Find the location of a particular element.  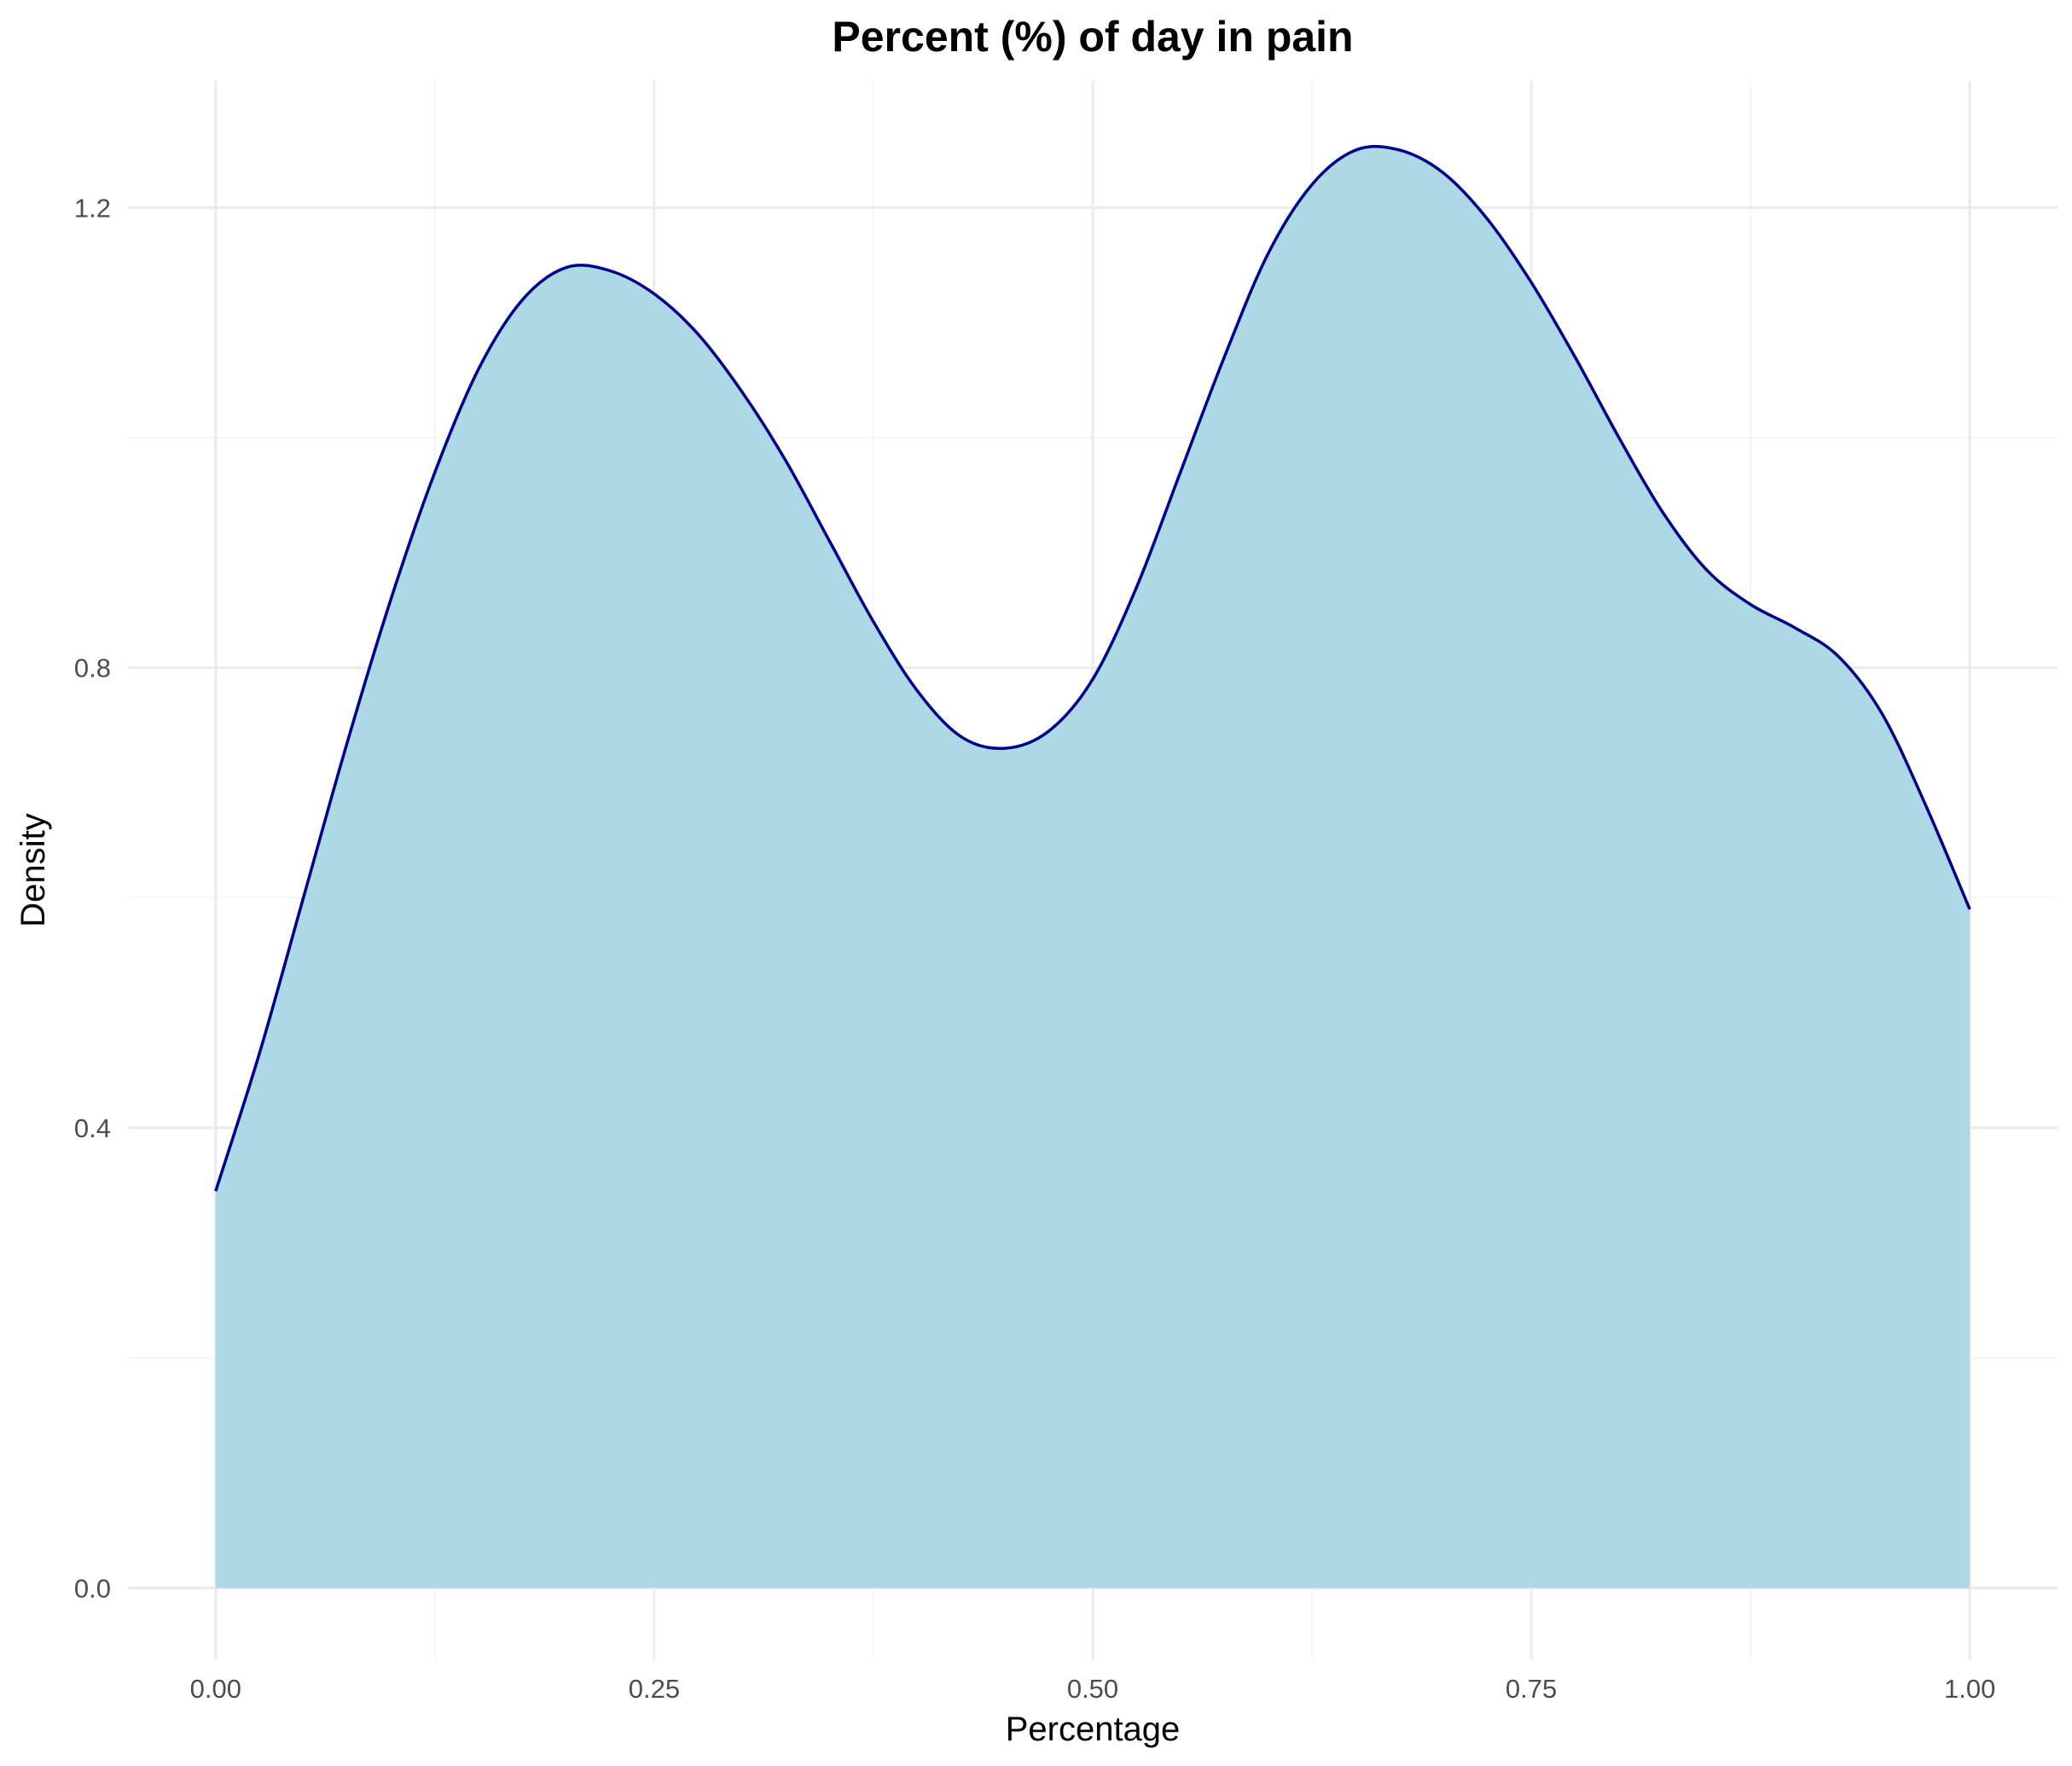

y-tick-label: 0.8 is located at coordinates (92, 668).